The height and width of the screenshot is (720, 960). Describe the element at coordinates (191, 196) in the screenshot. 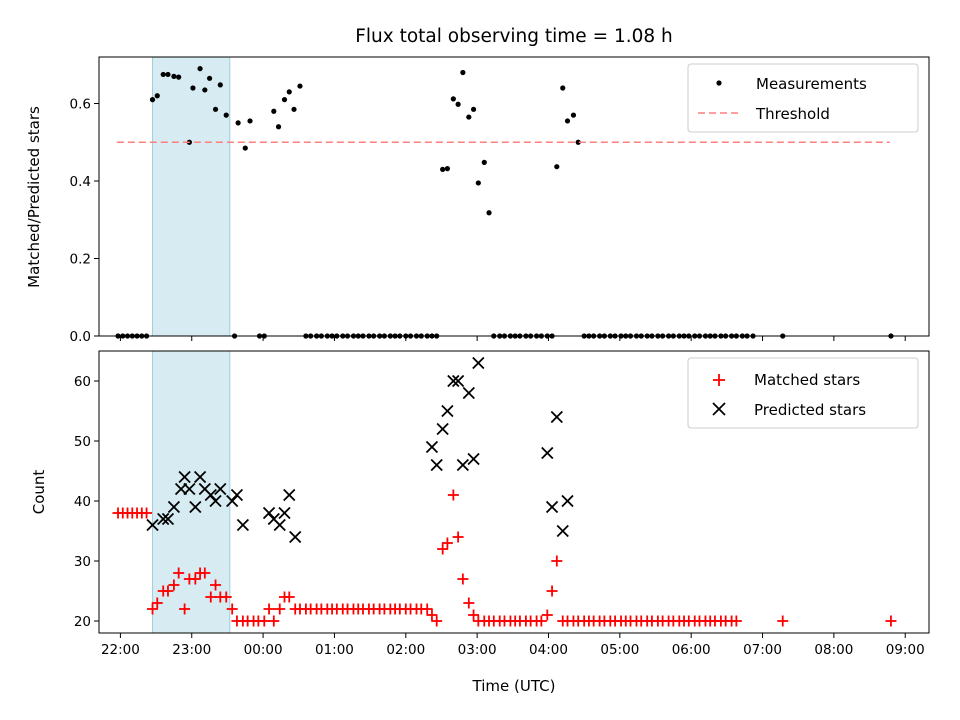

I see `top-highlight-span` at that location.